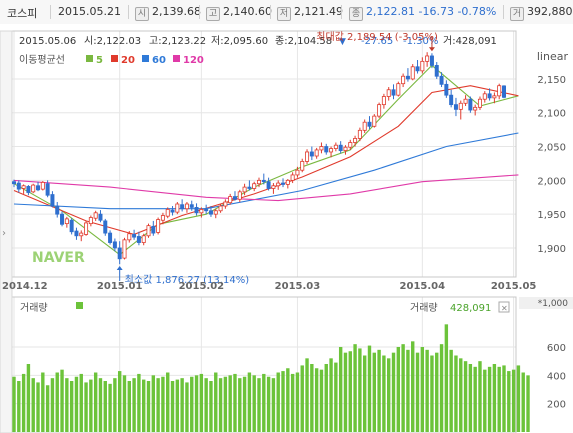 The image size is (573, 433). I want to click on low-icon: 저, so click(284, 14).